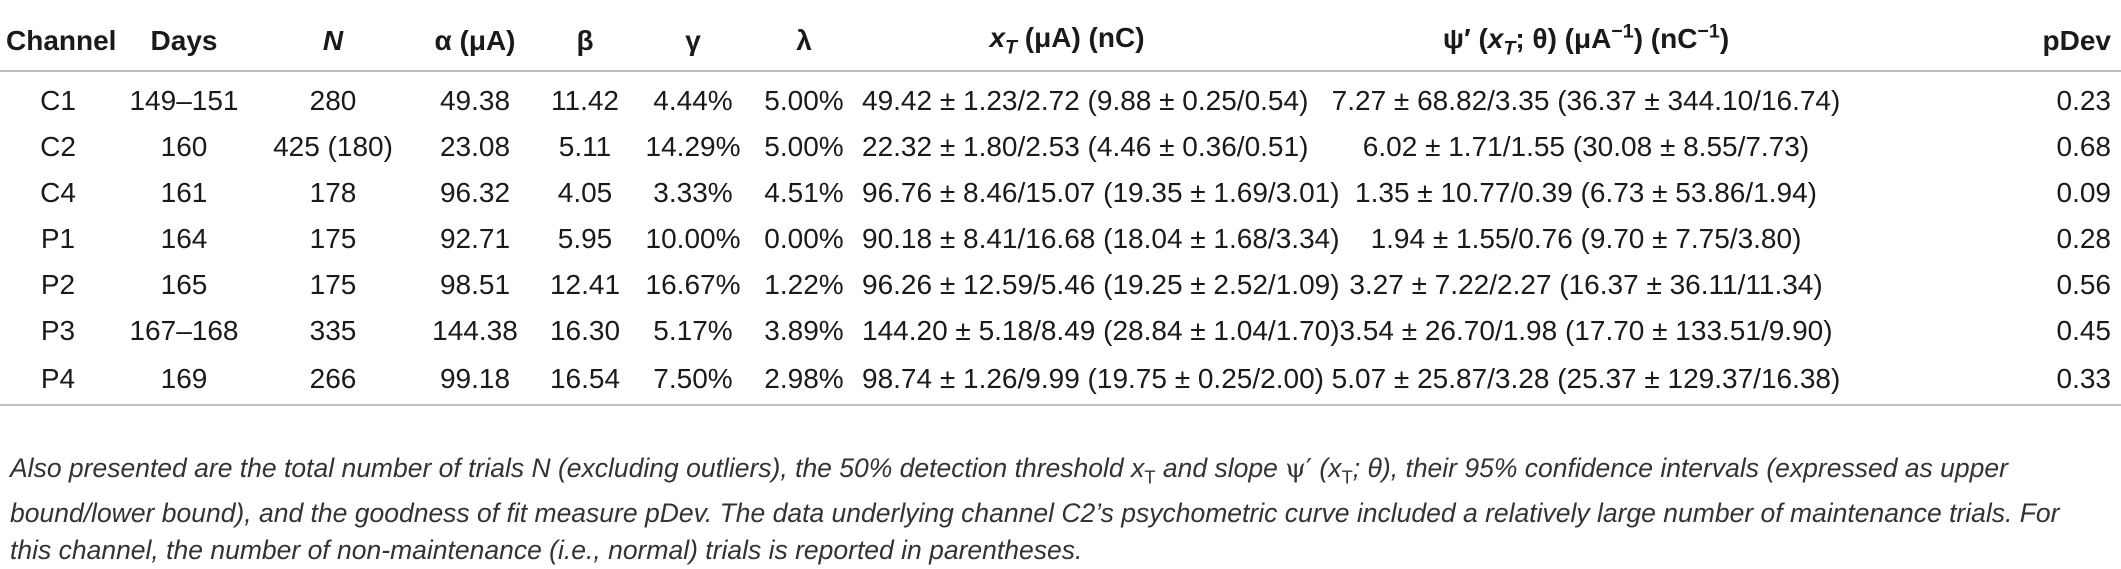  I want to click on cell-alpha: 49.38, so click(475, 100).